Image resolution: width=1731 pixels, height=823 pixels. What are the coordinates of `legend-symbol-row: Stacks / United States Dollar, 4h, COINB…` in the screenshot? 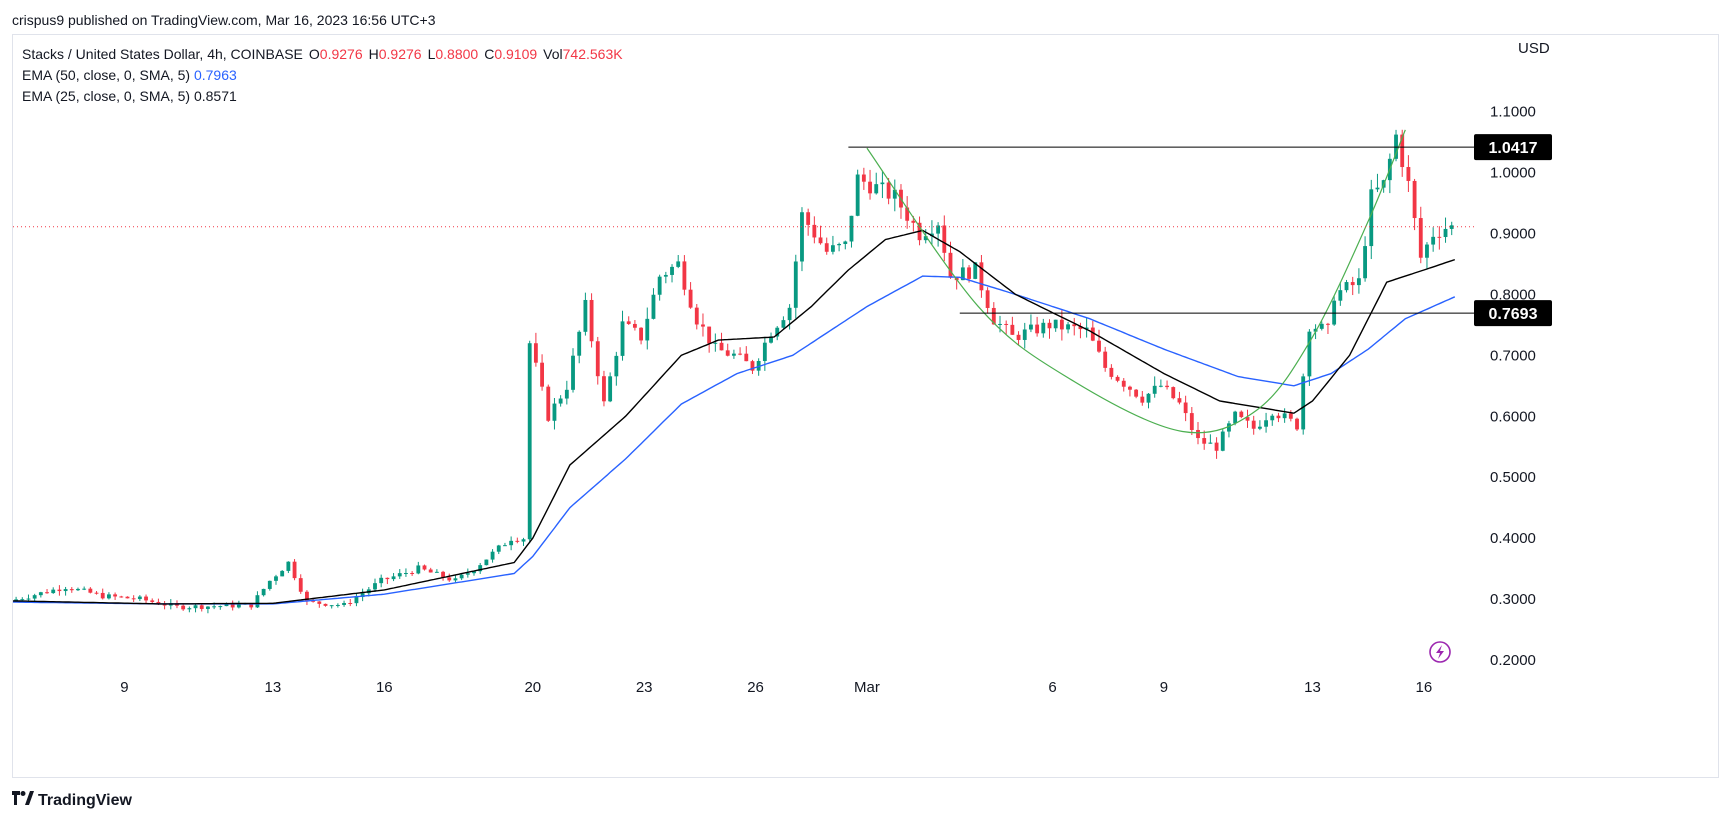 It's located at (322, 54).